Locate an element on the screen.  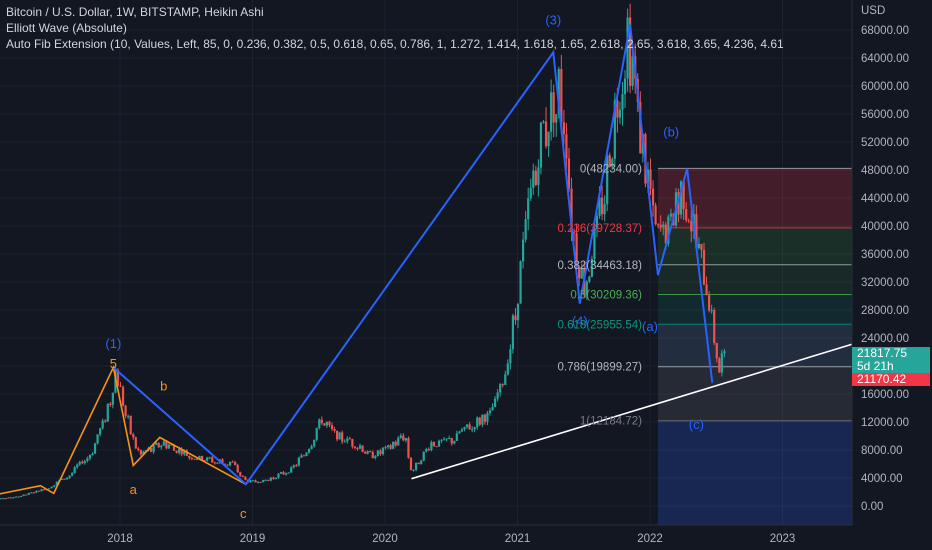
price-tick-label: 60000.00 is located at coordinates (885, 87).